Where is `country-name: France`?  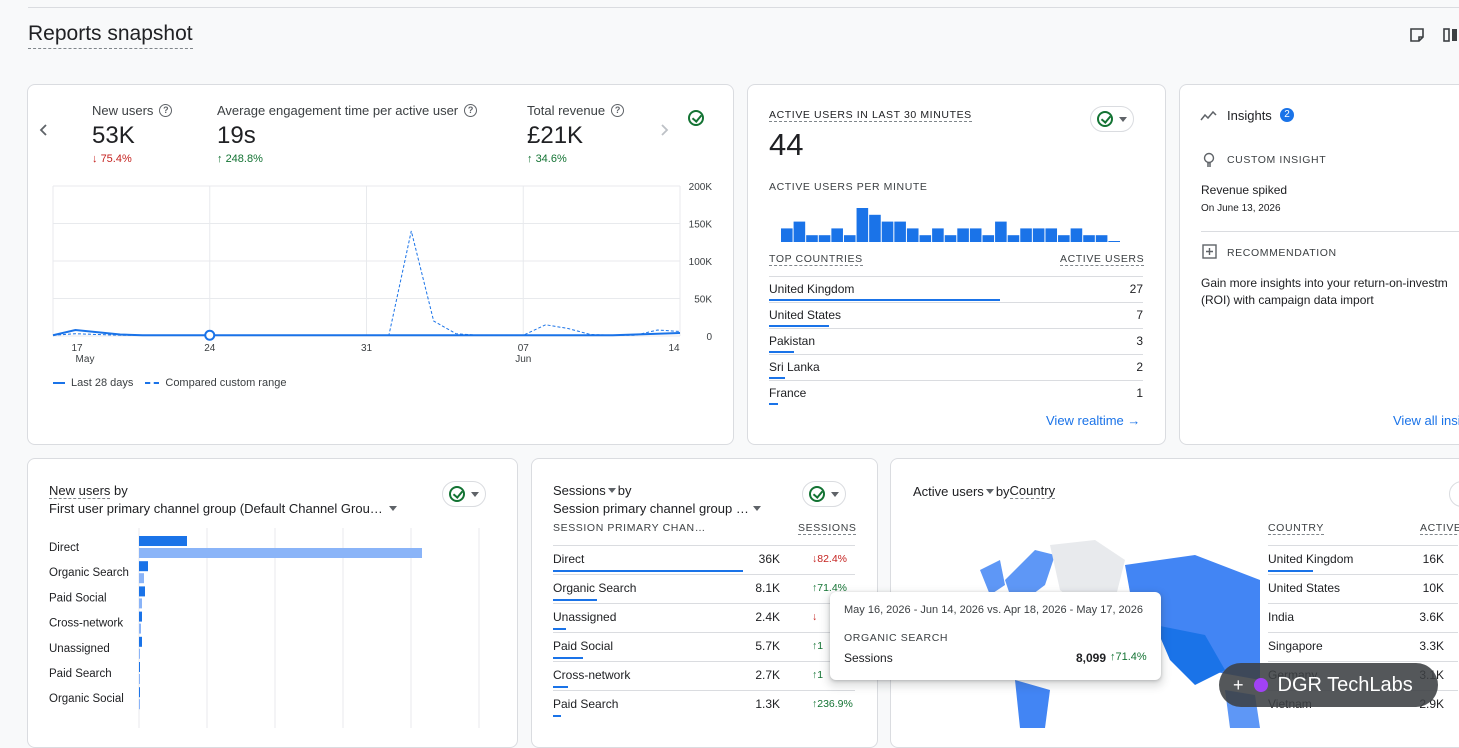
country-name: France is located at coordinates (788, 393).